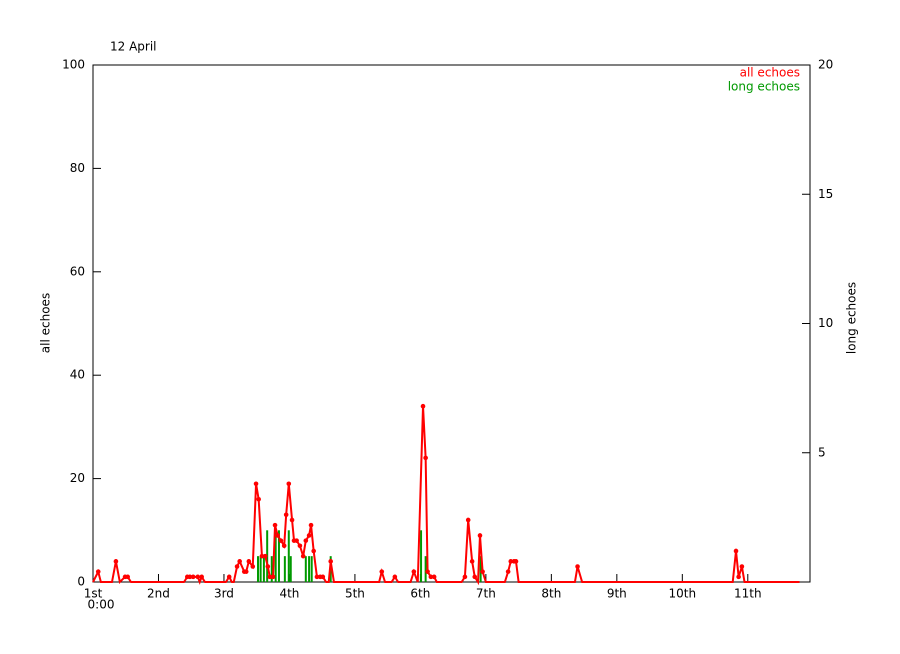 This screenshot has width=900, height=654. I want to click on x-tick-label: 7th, so click(486, 594).